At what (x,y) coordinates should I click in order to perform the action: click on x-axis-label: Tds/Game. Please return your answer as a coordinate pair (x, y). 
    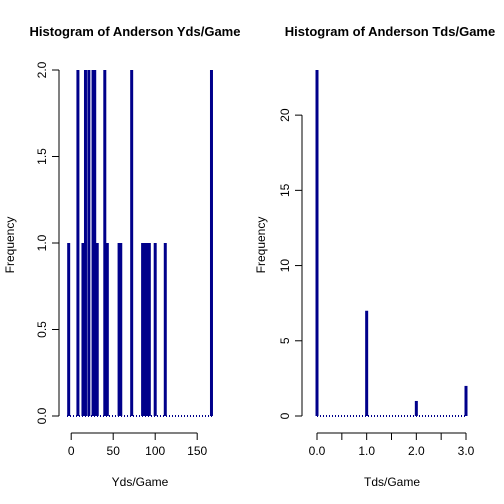
    Looking at the image, I should click on (392, 482).